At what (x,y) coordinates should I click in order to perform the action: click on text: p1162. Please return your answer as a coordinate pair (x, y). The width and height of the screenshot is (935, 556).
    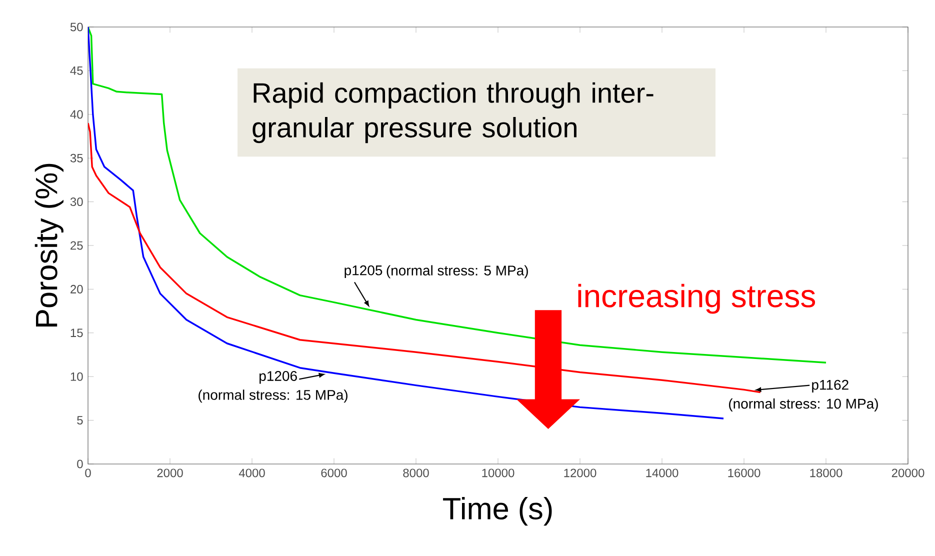
    Looking at the image, I should click on (830, 386).